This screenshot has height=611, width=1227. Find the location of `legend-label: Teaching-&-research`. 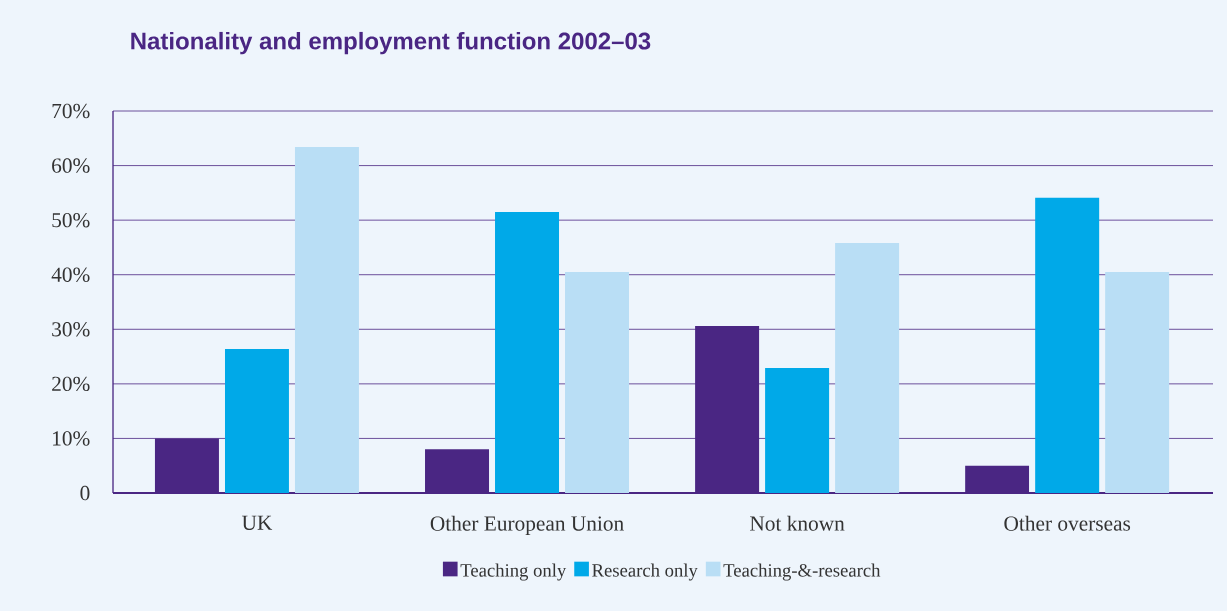

legend-label: Teaching-&-research is located at coordinates (802, 572).